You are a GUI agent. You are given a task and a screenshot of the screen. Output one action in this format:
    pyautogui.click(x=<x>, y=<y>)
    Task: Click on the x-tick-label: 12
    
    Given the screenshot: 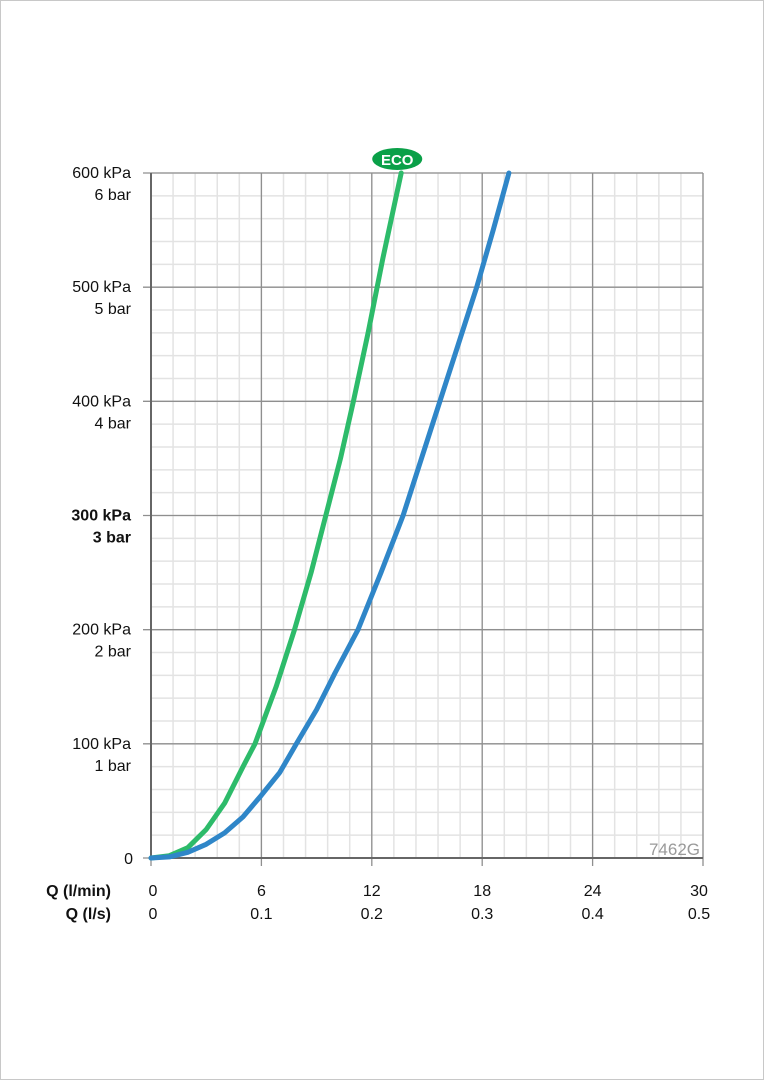 What is the action you would take?
    pyautogui.click(x=372, y=891)
    